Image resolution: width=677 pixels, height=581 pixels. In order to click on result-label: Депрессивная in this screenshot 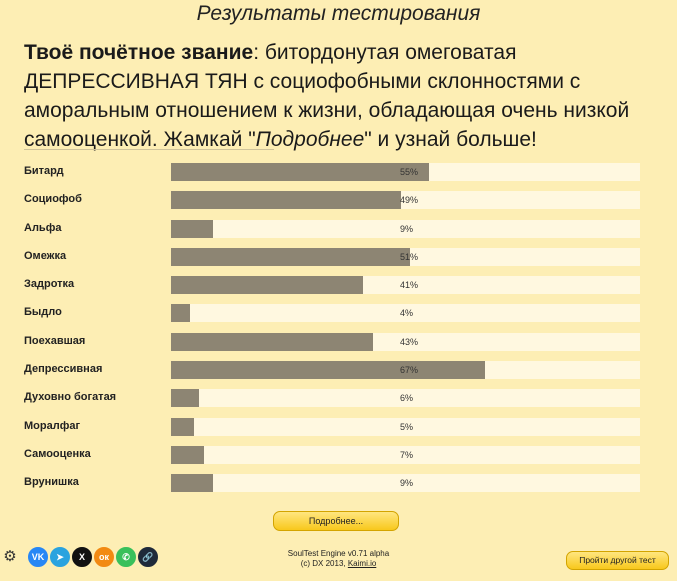, I will do `click(63, 369)`.